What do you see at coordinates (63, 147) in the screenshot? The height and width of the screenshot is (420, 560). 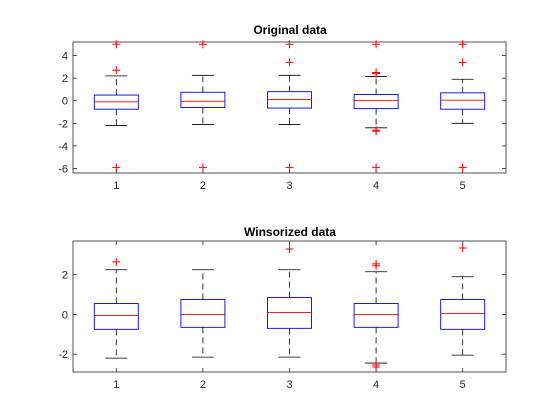 I see `y-tick-label: -4` at bounding box center [63, 147].